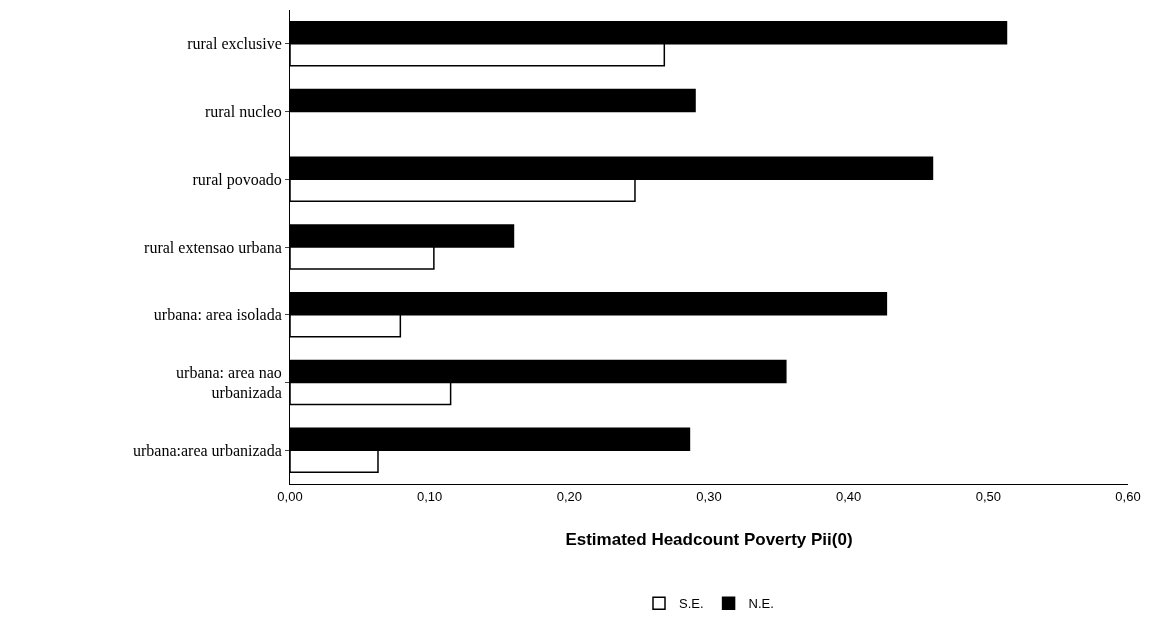 Image resolution: width=1153 pixels, height=628 pixels. I want to click on x-tick-label: 0,60, so click(1128, 496).